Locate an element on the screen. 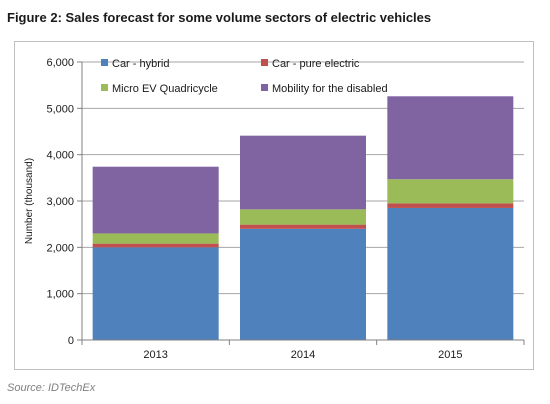  x-tick-label: 2013 is located at coordinates (155, 355).